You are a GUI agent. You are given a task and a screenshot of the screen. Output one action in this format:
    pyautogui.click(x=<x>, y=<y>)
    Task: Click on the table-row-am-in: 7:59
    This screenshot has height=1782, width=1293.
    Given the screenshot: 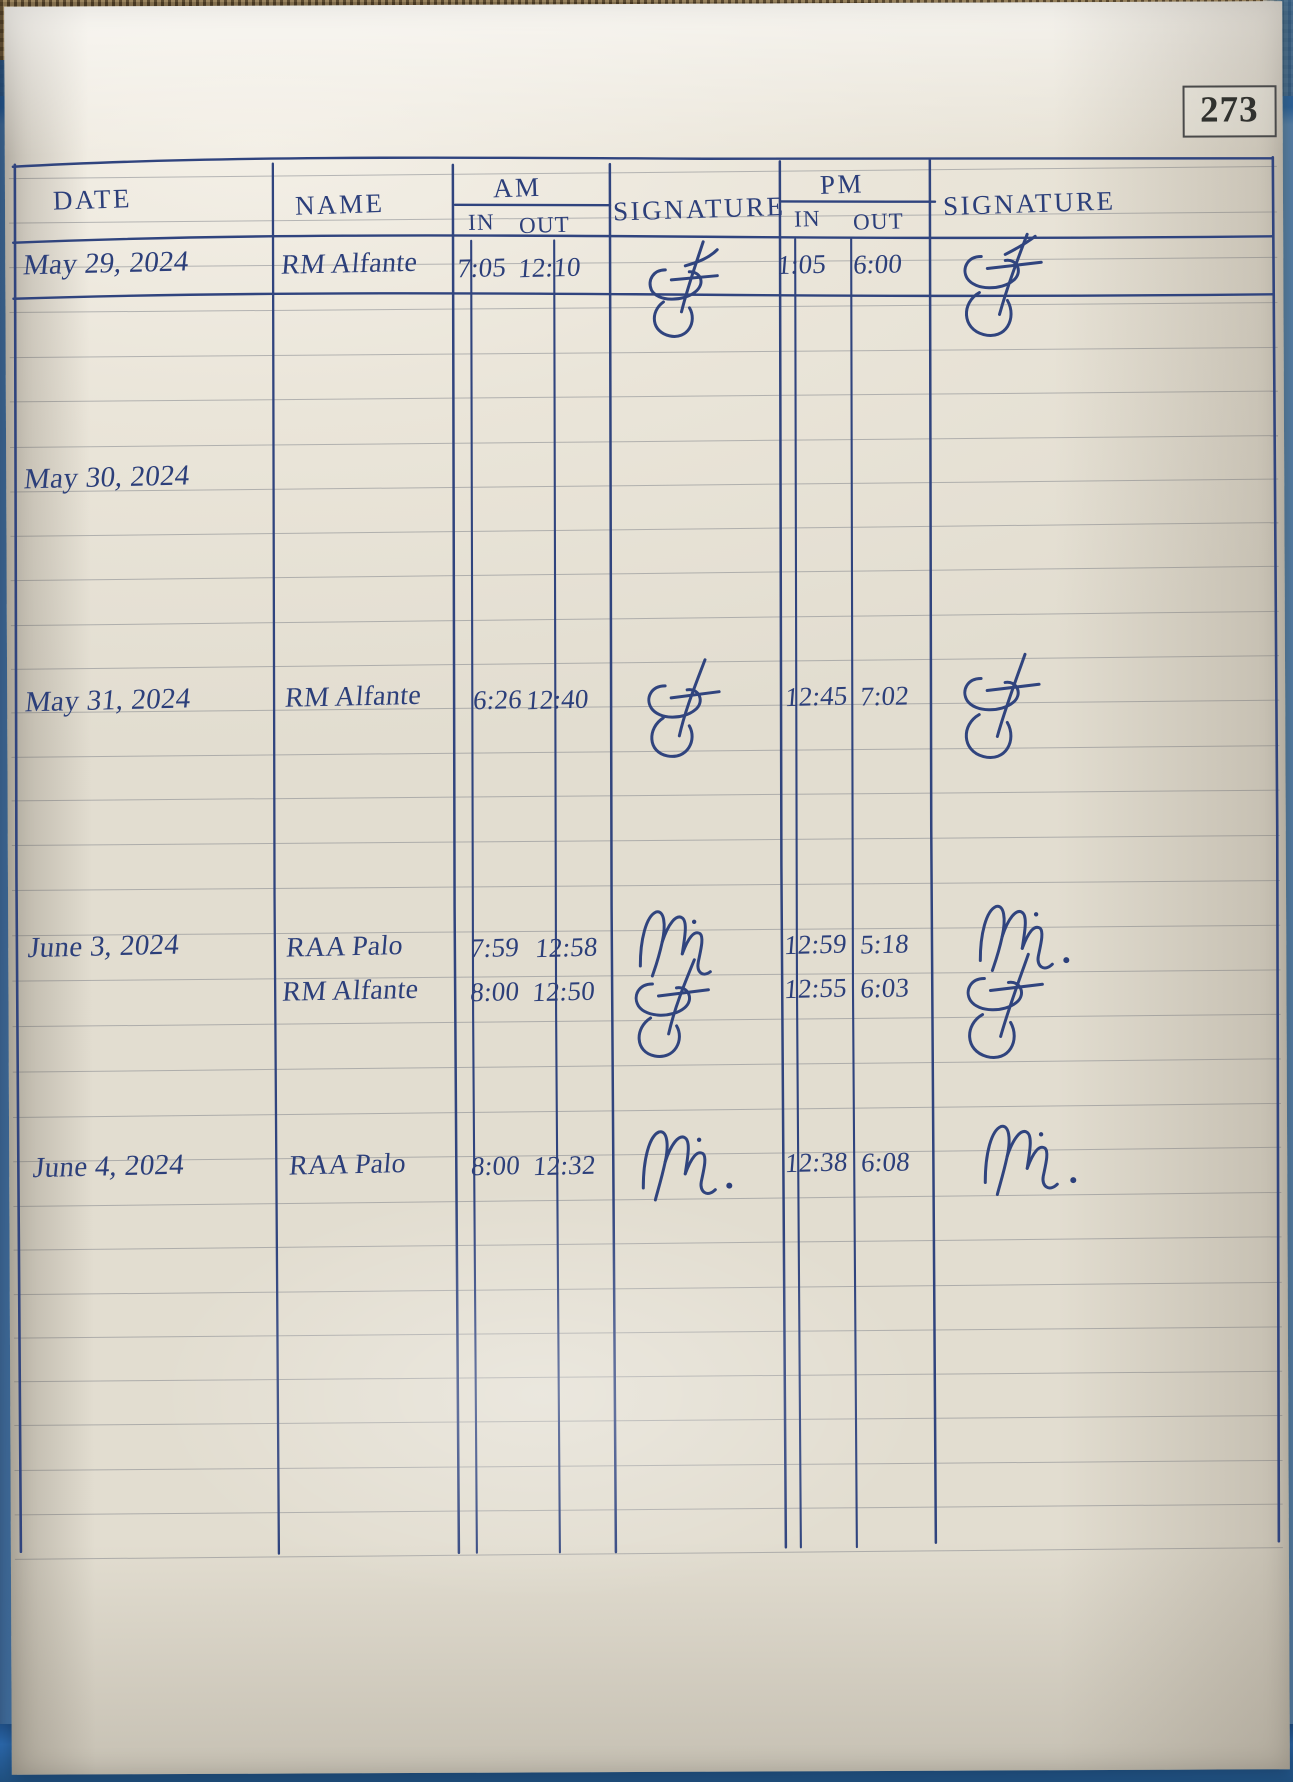 What is the action you would take?
    pyautogui.click(x=495, y=948)
    